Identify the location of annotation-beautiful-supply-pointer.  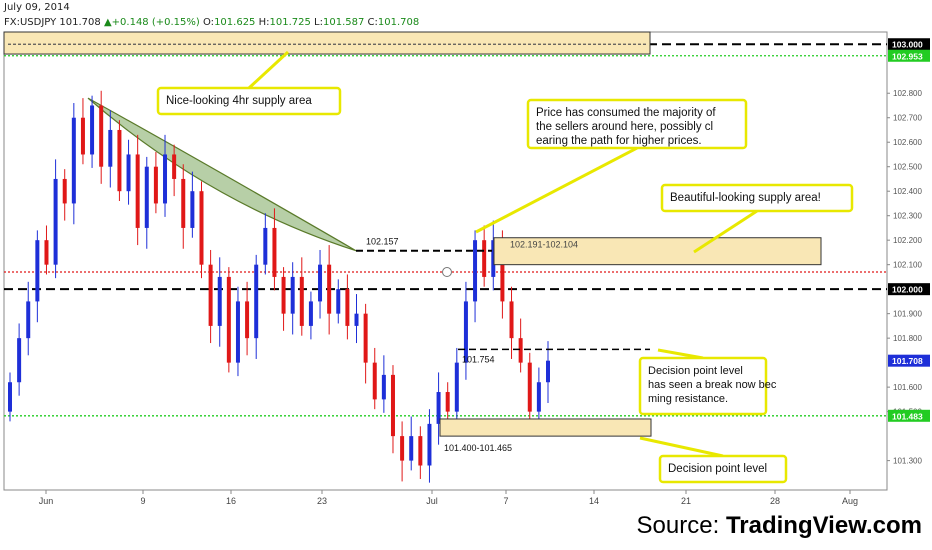
(725, 231).